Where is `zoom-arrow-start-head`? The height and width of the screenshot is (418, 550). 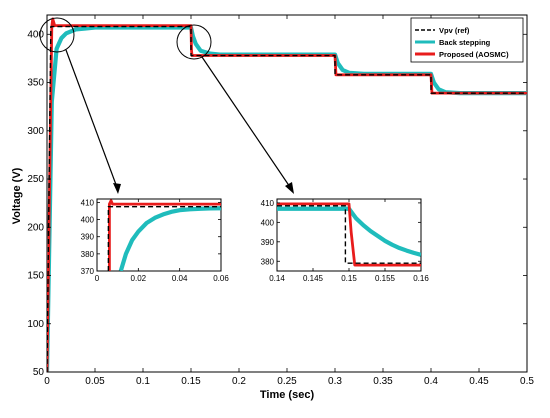
zoom-arrow-start-head is located at coordinates (117, 188).